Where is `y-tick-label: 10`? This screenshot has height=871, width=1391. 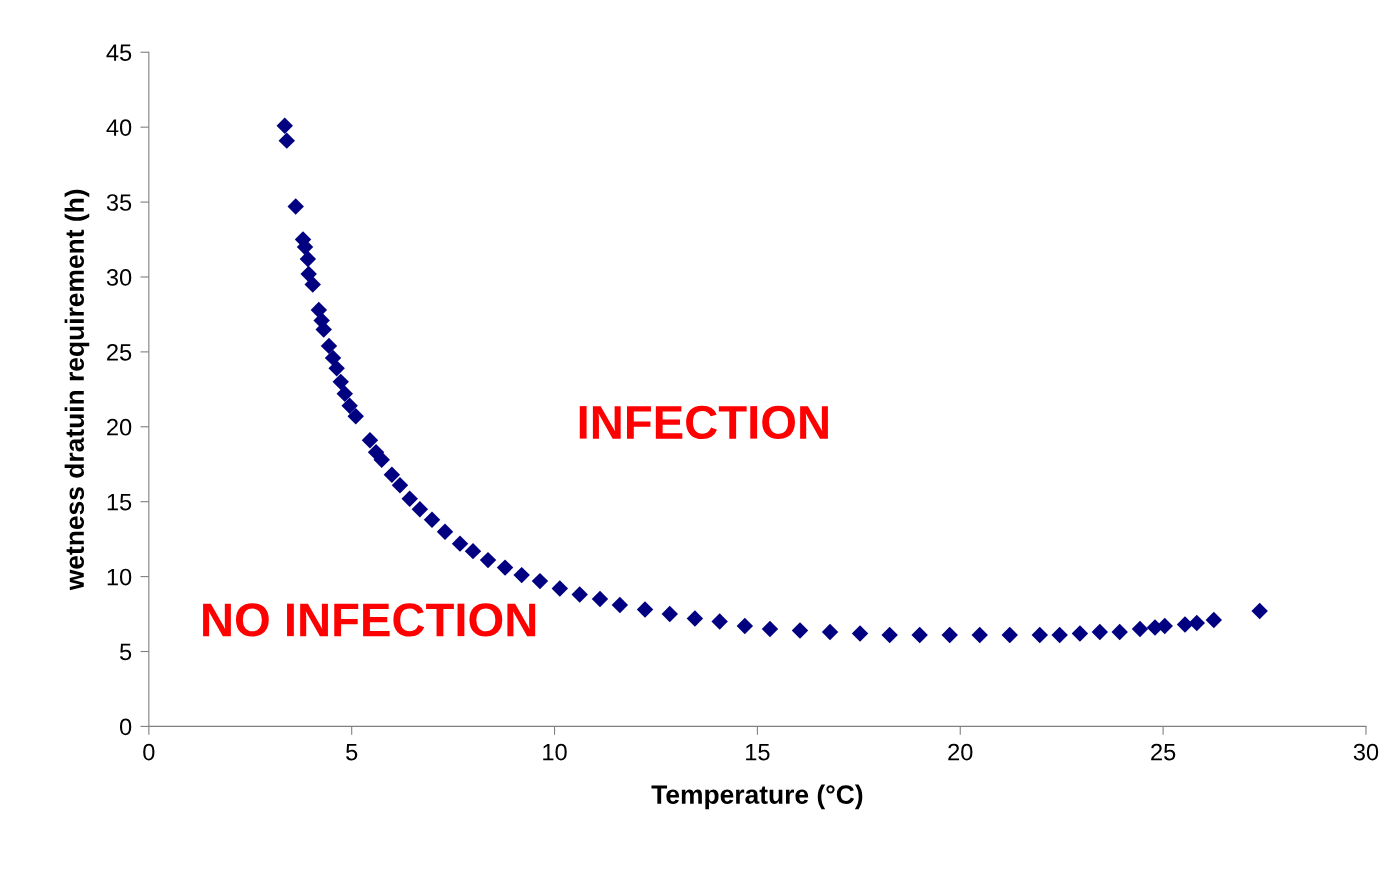
y-tick-label: 10 is located at coordinates (119, 577).